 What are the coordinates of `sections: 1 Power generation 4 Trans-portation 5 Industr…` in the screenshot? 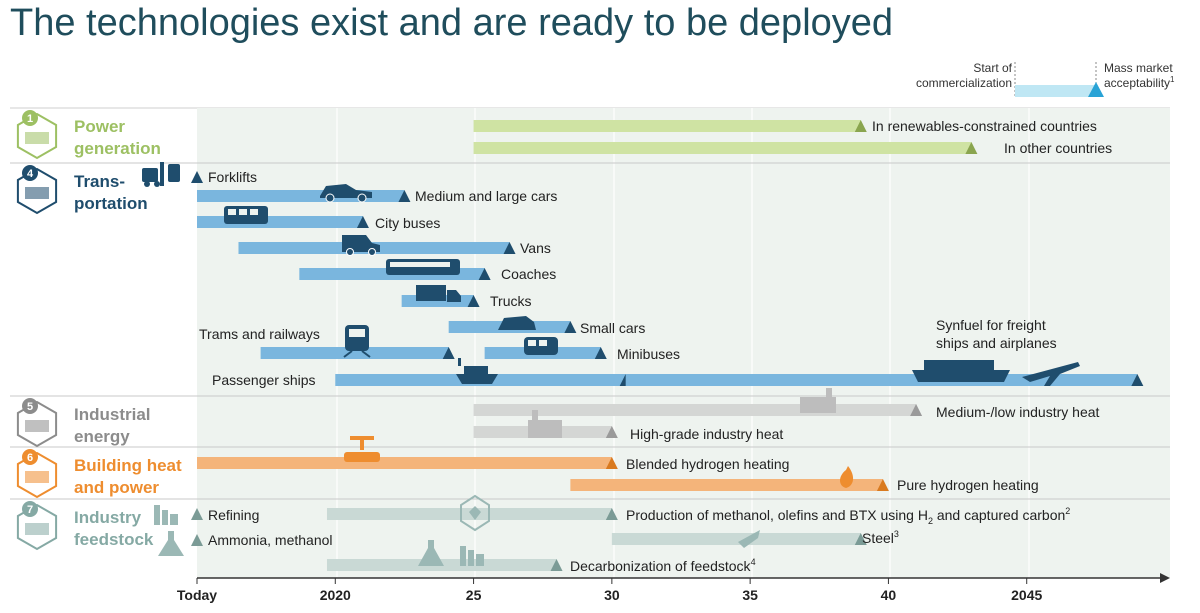 It's located at (99, 330).